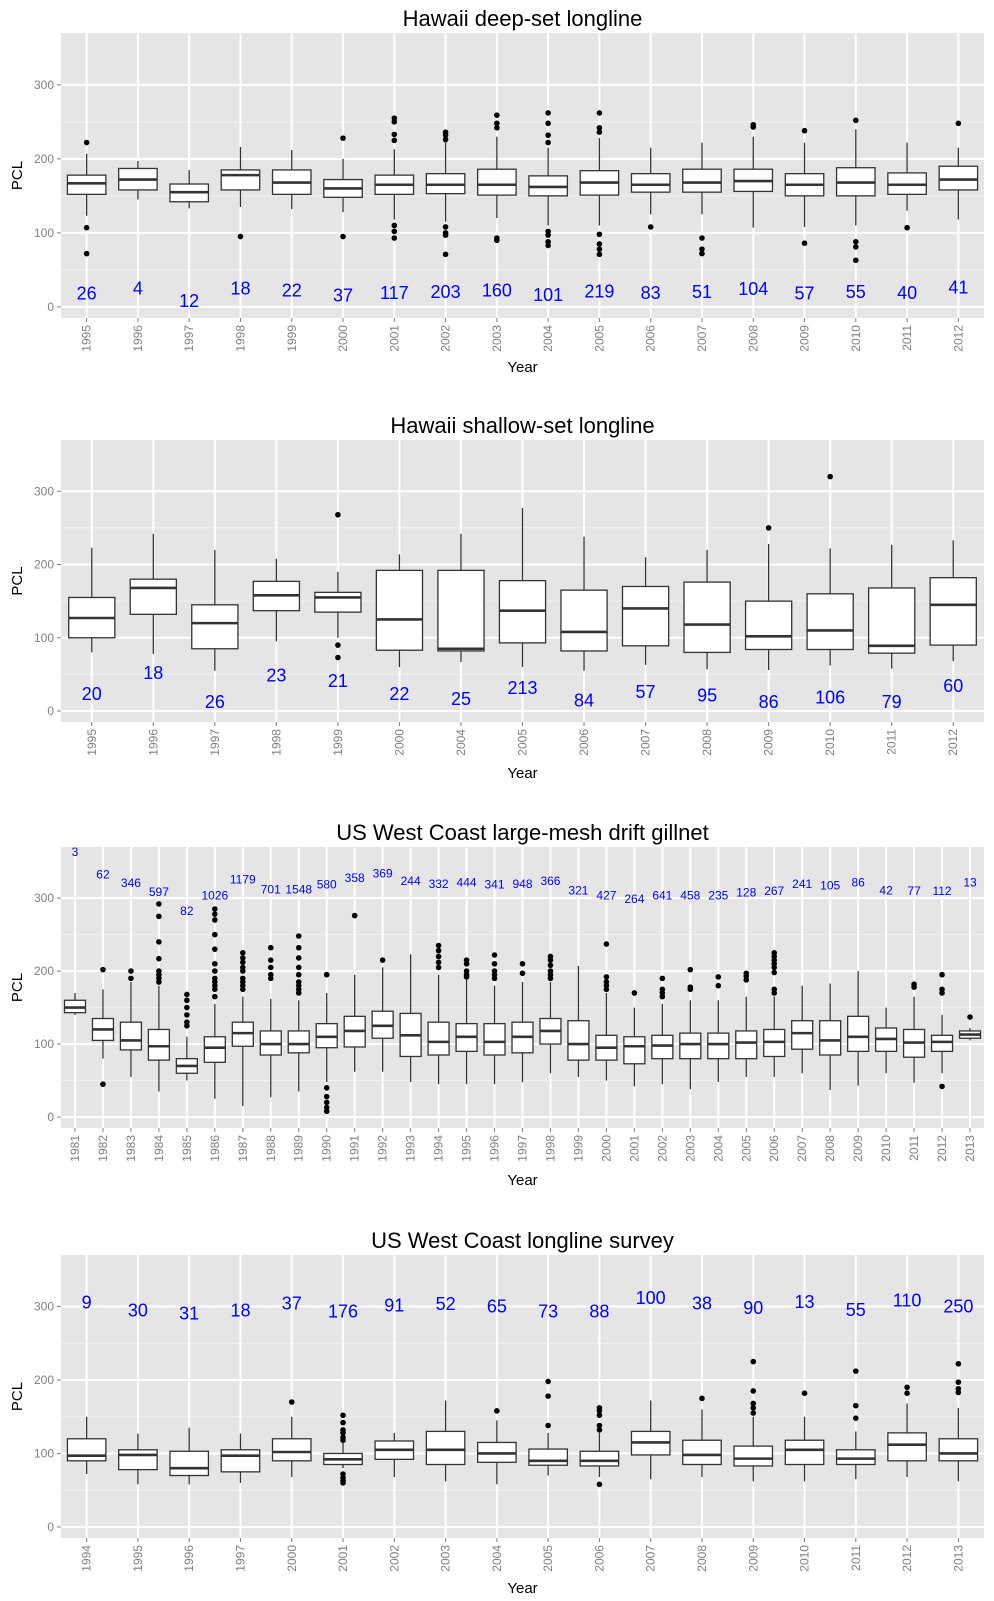 The height and width of the screenshot is (1601, 994). I want to click on x-tick-label: 1988, so click(271, 1148).